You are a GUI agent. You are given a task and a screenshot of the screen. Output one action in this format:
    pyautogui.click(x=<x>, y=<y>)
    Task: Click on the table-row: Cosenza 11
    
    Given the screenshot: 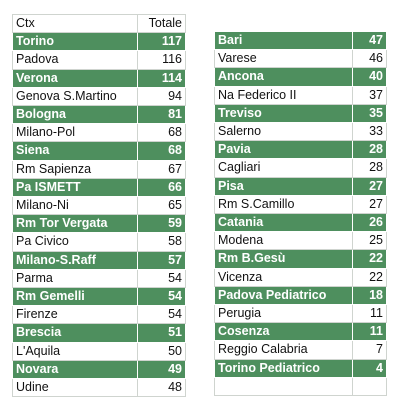 What is the action you would take?
    pyautogui.click(x=301, y=332)
    